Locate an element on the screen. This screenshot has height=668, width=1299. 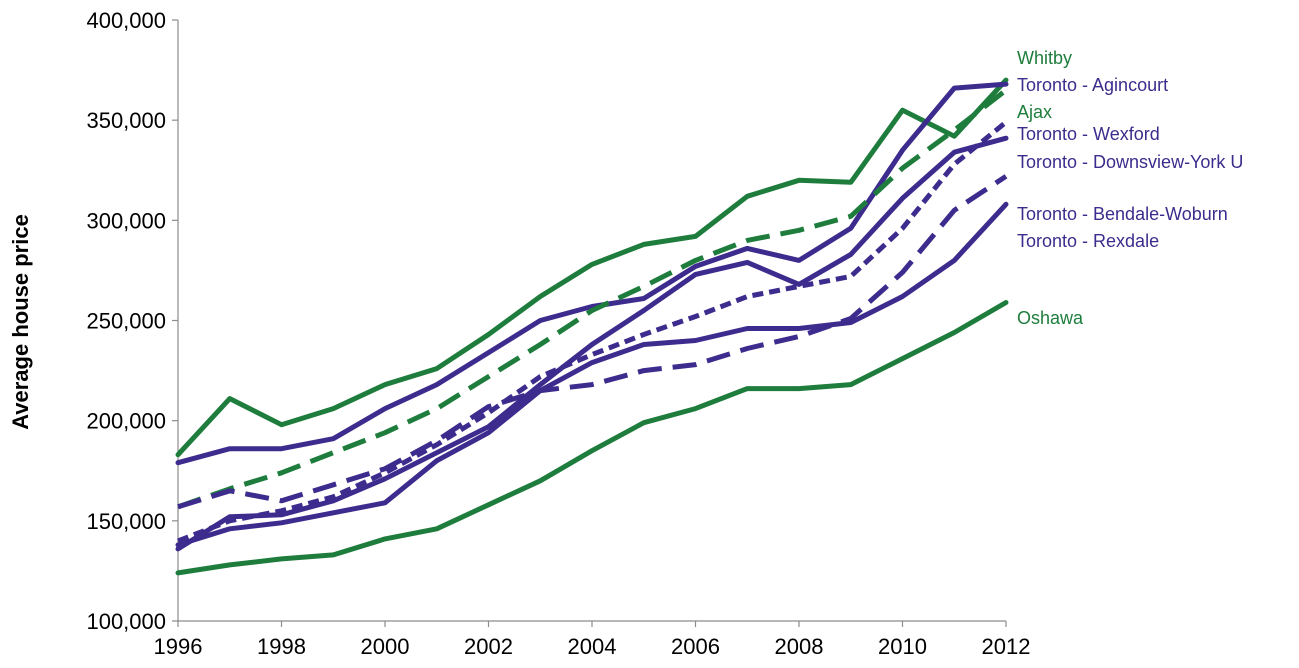
y-tick-label: 300,000 is located at coordinates (126, 220).